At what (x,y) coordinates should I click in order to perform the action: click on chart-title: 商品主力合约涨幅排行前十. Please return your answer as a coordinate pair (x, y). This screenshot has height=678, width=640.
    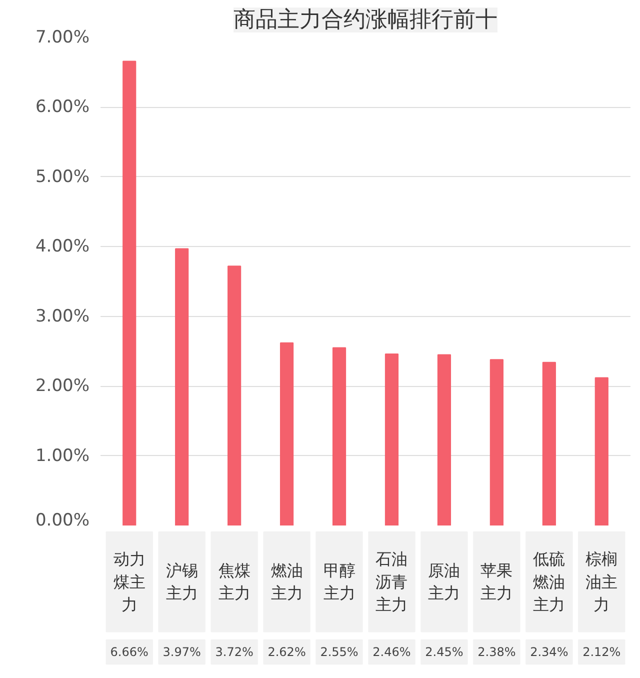
    Looking at the image, I should click on (366, 20).